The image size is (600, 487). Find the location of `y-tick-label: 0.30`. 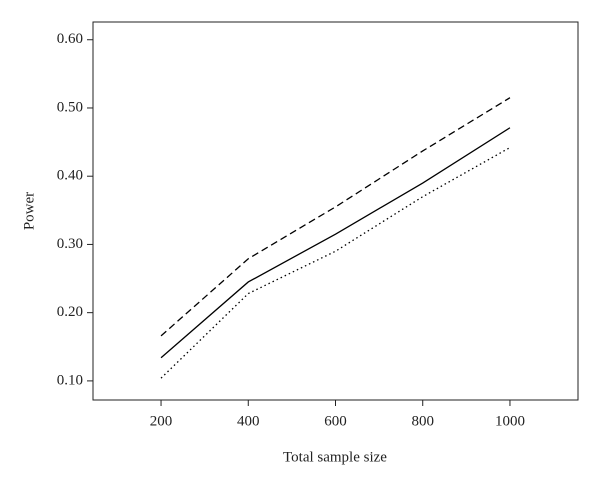

y-tick-label: 0.30 is located at coordinates (70, 244).